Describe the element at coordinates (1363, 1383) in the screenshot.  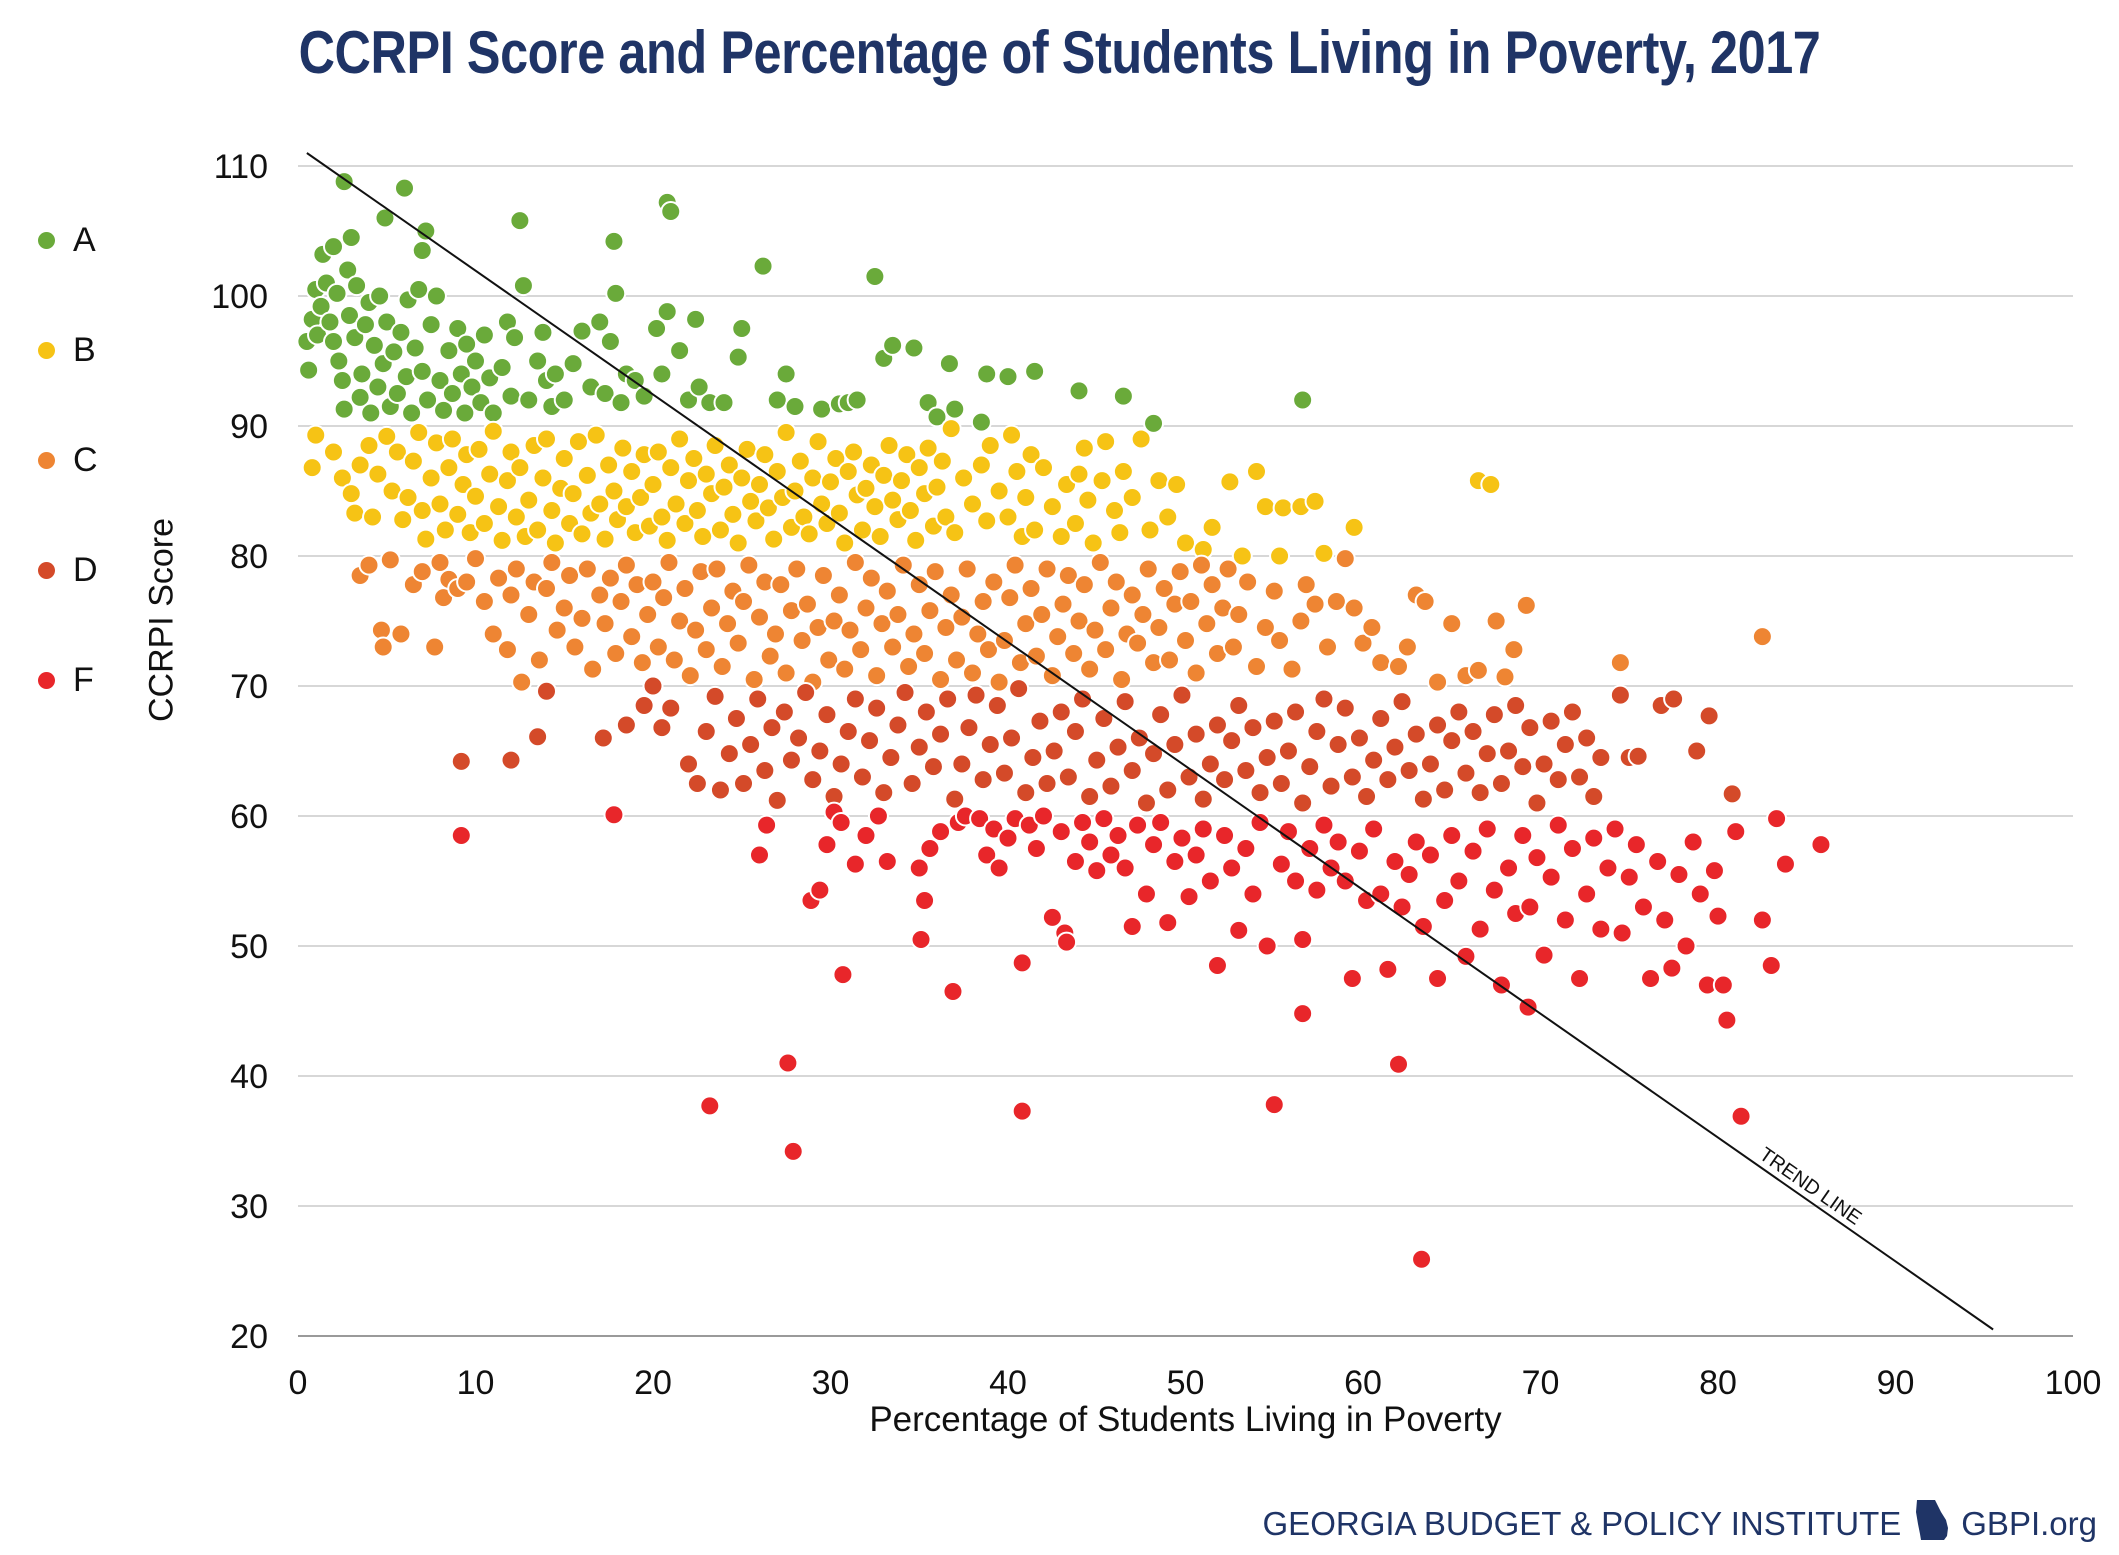
I see `x-tick-label: 60` at that location.